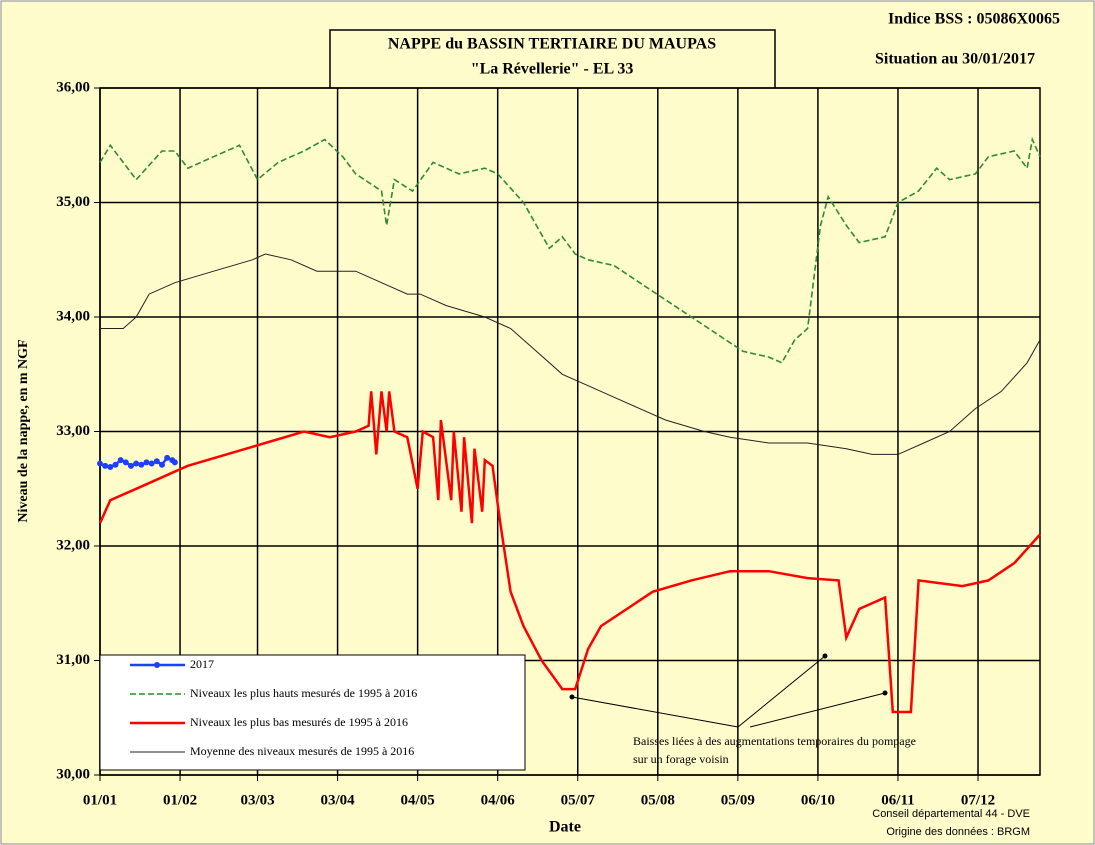 This screenshot has height=845, width=1095. What do you see at coordinates (180, 800) in the screenshot?
I see `x-tick-label: 01/02` at bounding box center [180, 800].